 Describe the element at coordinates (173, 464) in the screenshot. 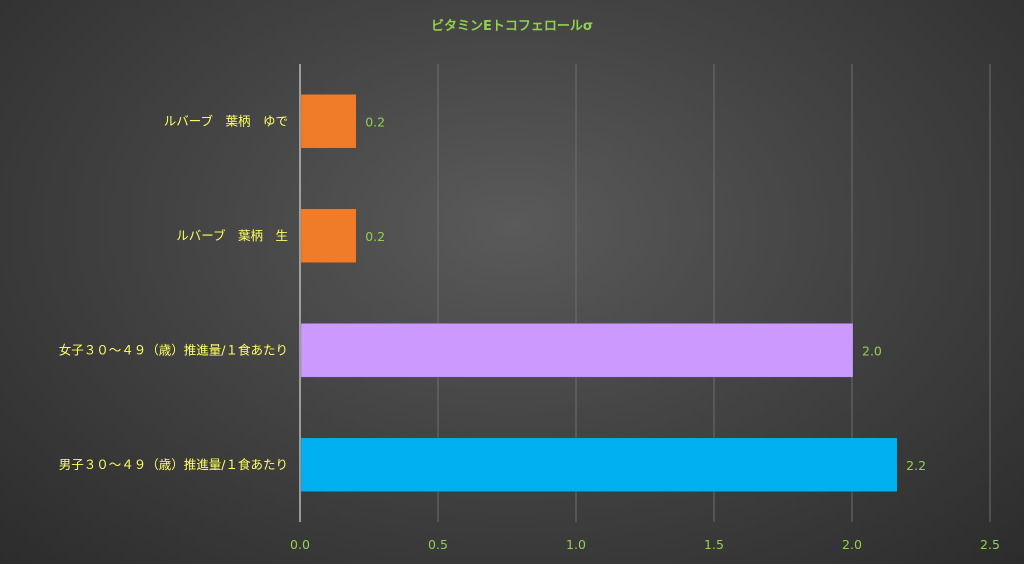

I see `category-label: 男子３０～４９（歳）推進量/１食あたり` at that location.